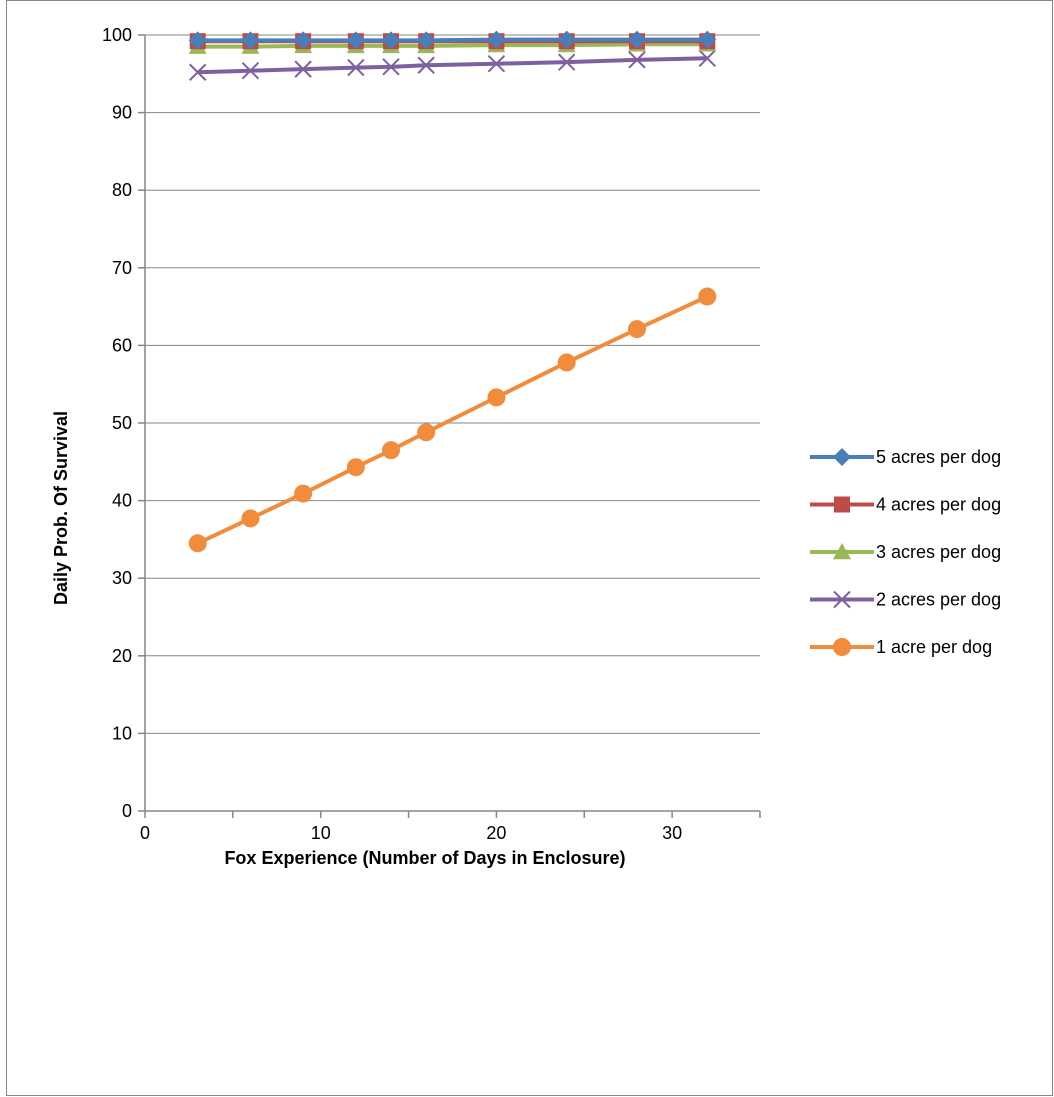 The width and height of the screenshot is (1054, 1097). Describe the element at coordinates (938, 552) in the screenshot. I see `legend-label: 3 acres per dog` at that location.